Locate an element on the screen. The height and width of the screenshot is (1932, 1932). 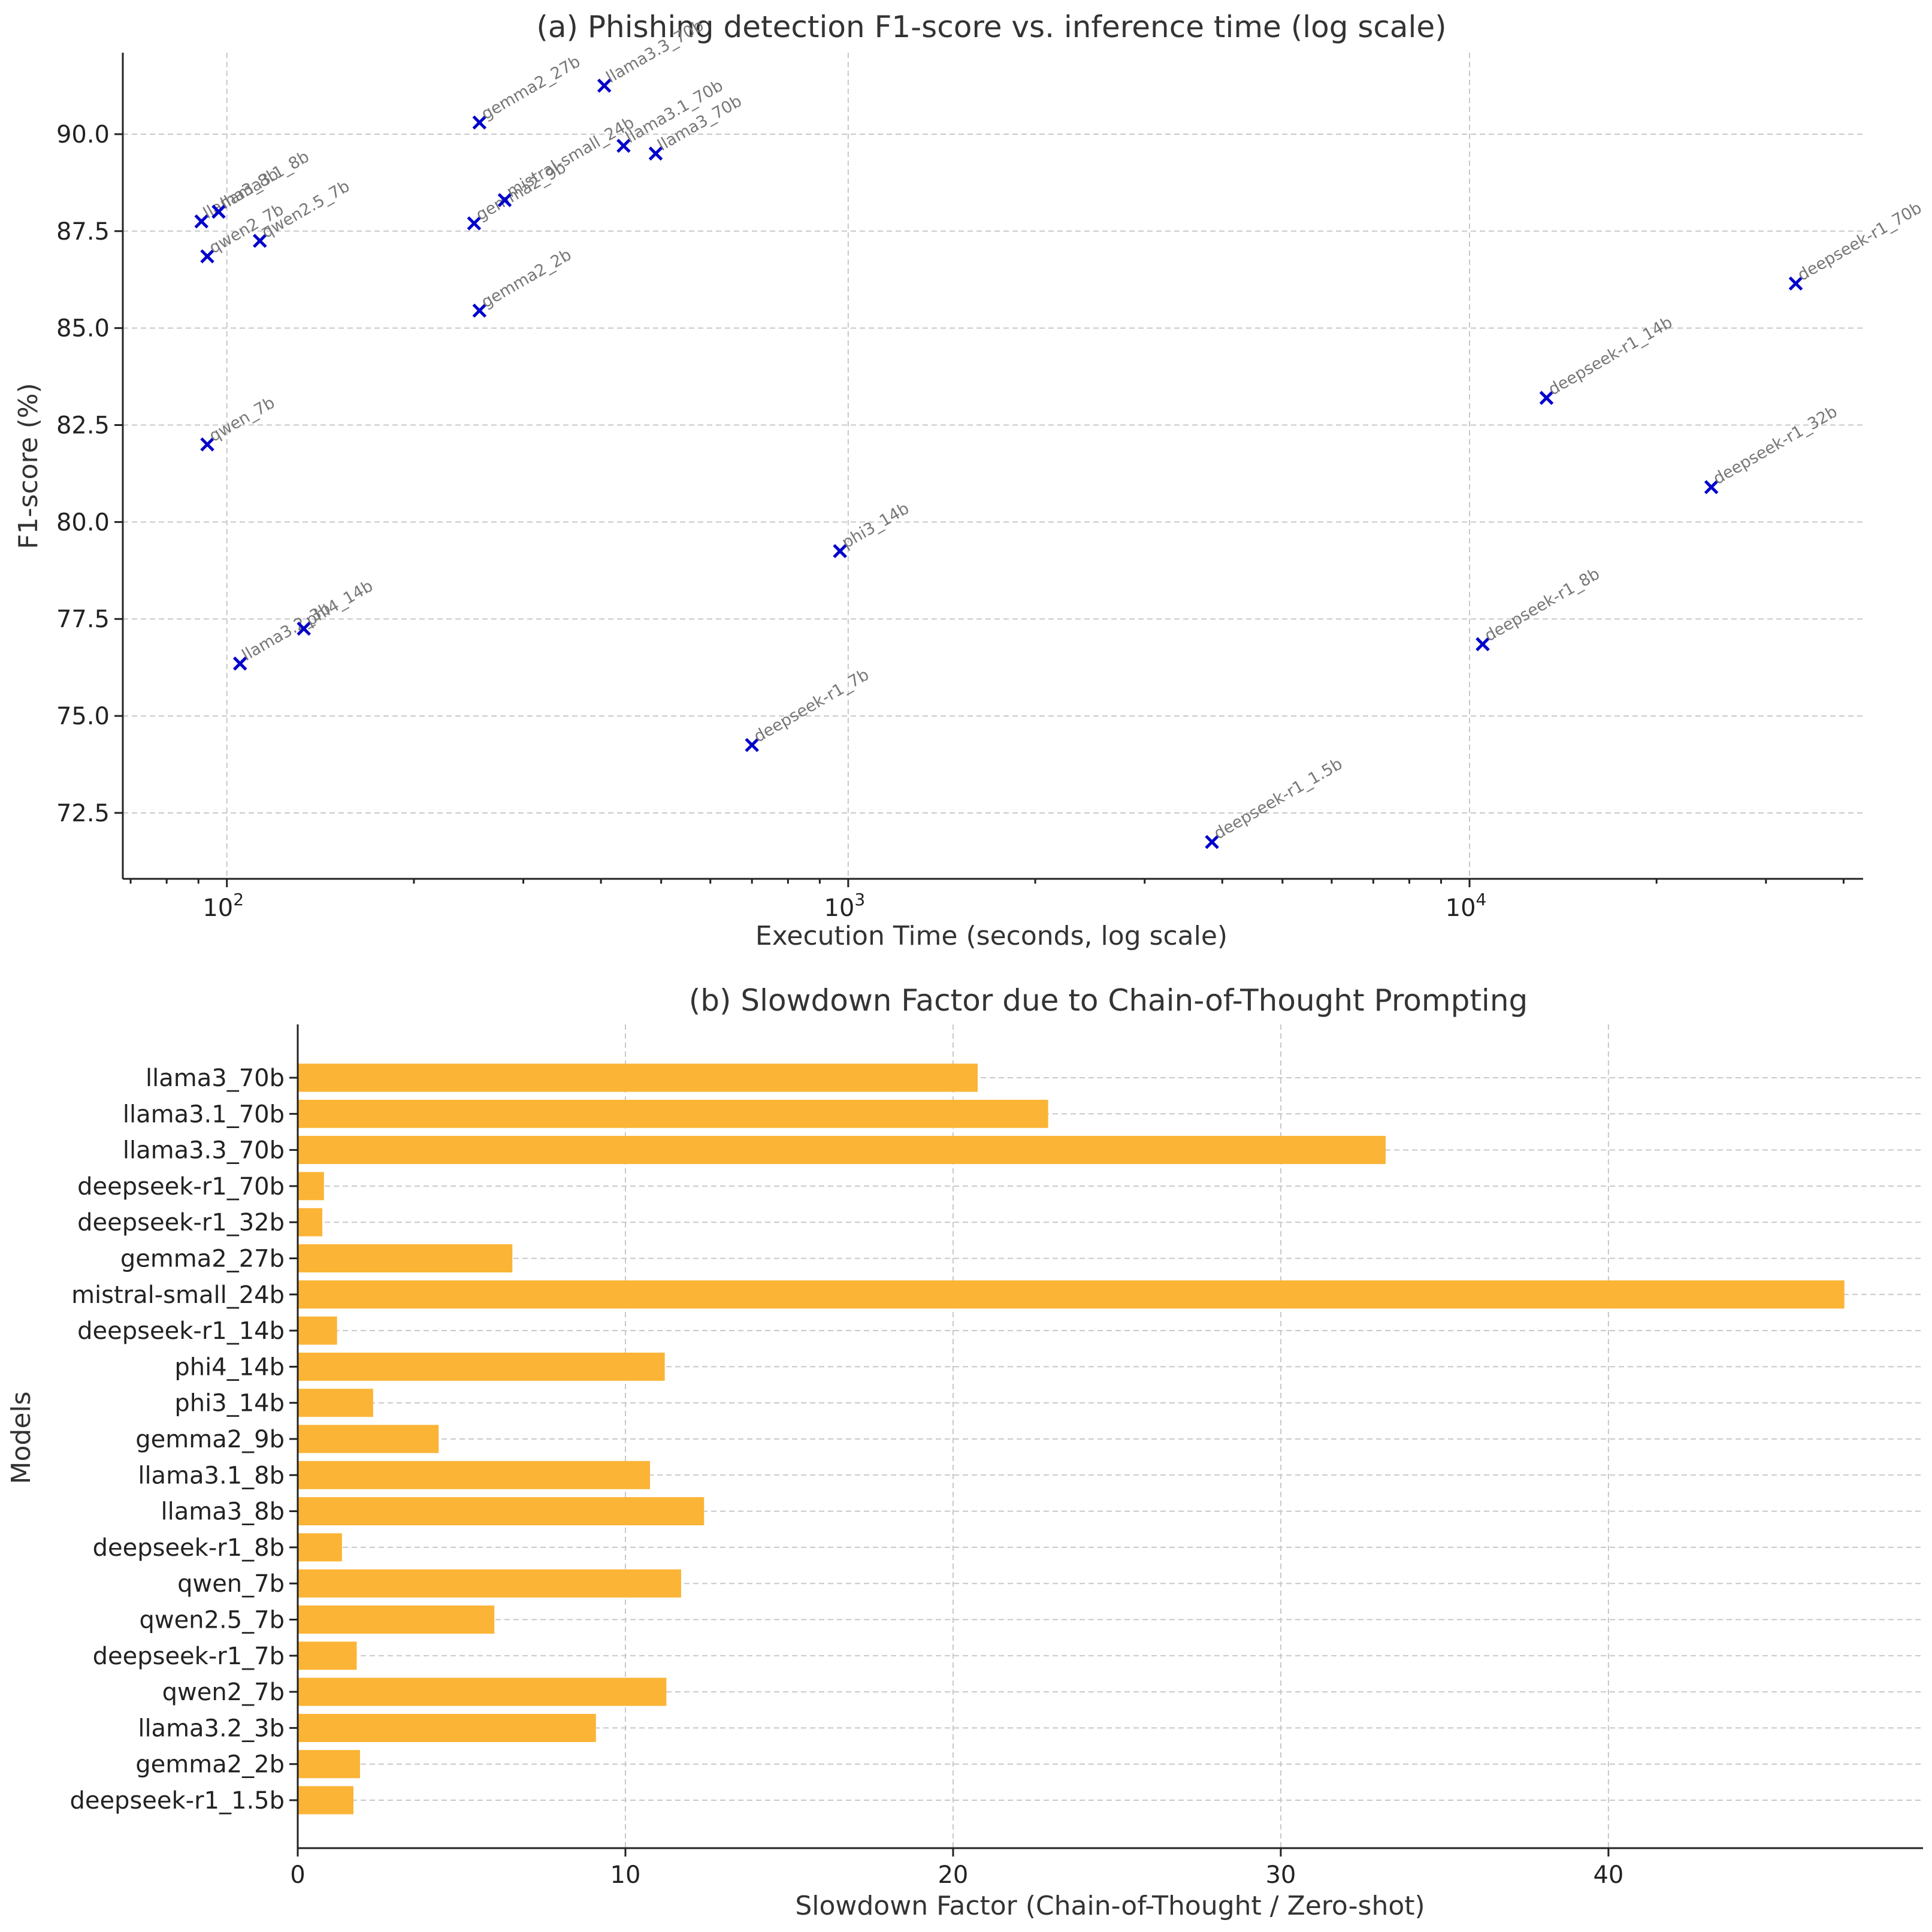
scatter-point-label: deepseek-r1_70b is located at coordinates (1860, 242).